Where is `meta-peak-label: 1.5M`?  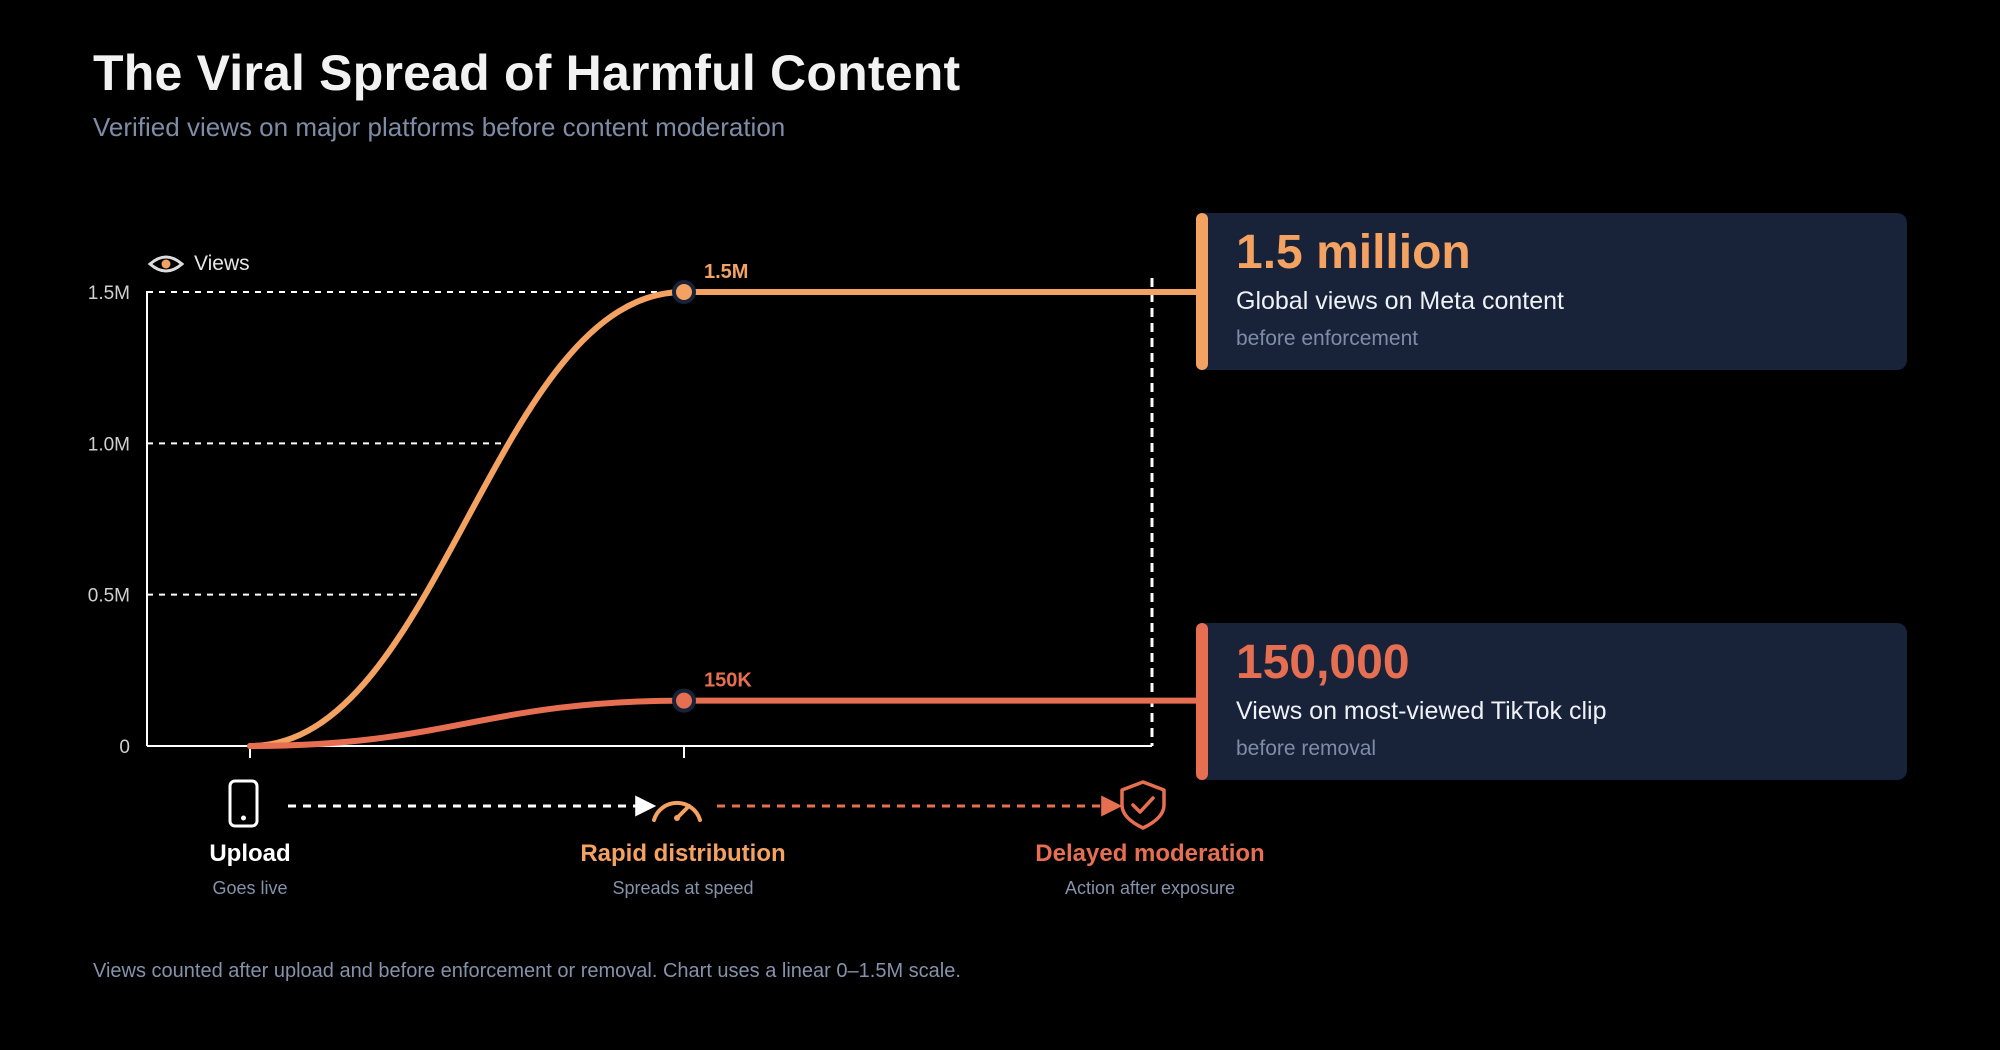
meta-peak-label: 1.5M is located at coordinates (726, 272).